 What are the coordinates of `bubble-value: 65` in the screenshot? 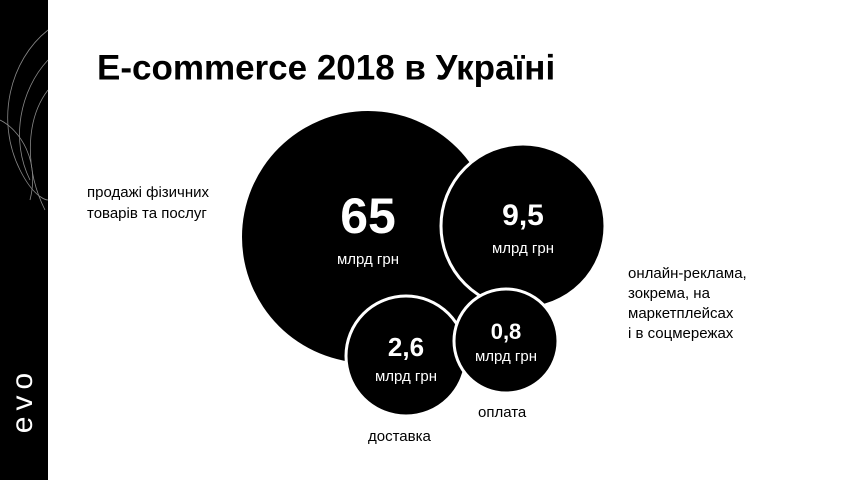 It's located at (368, 216).